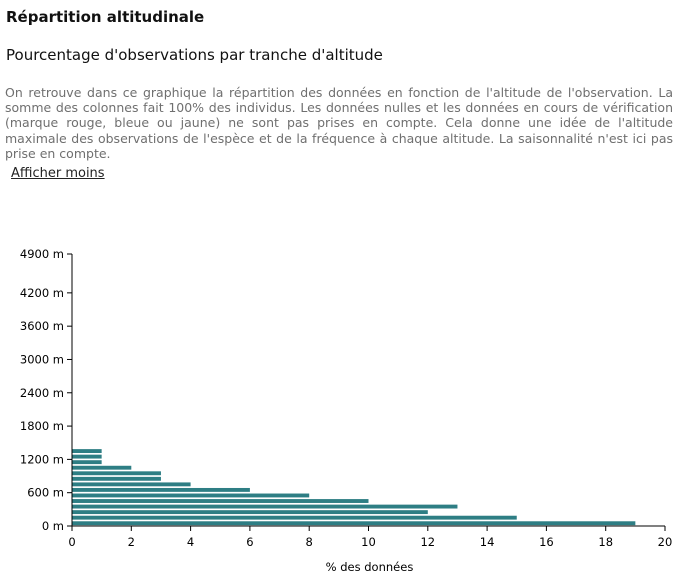 This screenshot has width=688, height=578. What do you see at coordinates (58, 173) in the screenshot?
I see `show-less-link: Afficher moins` at bounding box center [58, 173].